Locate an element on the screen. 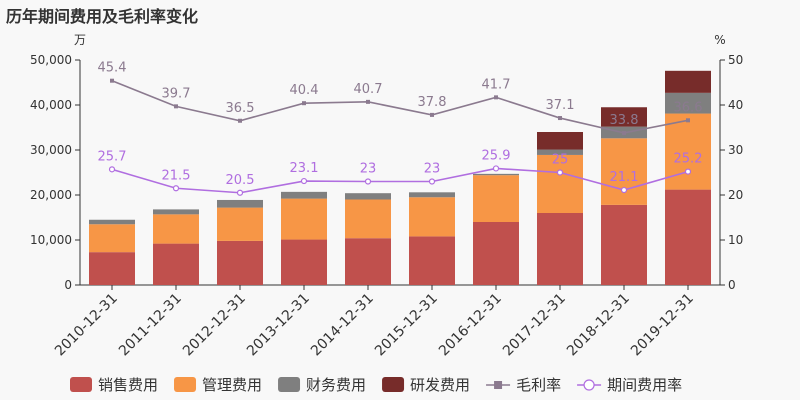 This screenshot has height=400, width=800. data-label: 33.8 is located at coordinates (624, 120).